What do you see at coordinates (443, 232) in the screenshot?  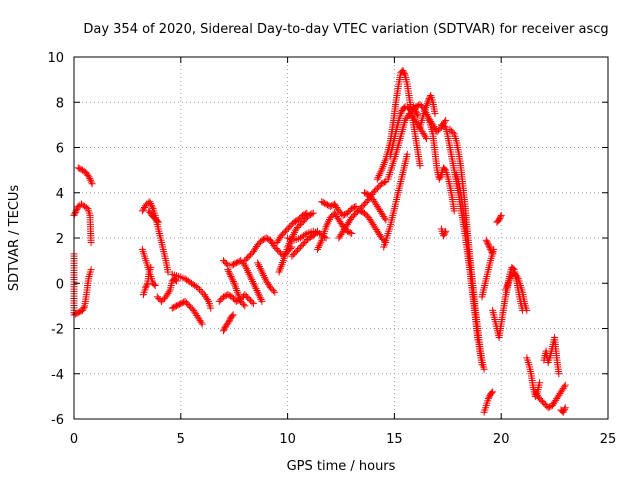 I see `series-segment-s36` at bounding box center [443, 232].